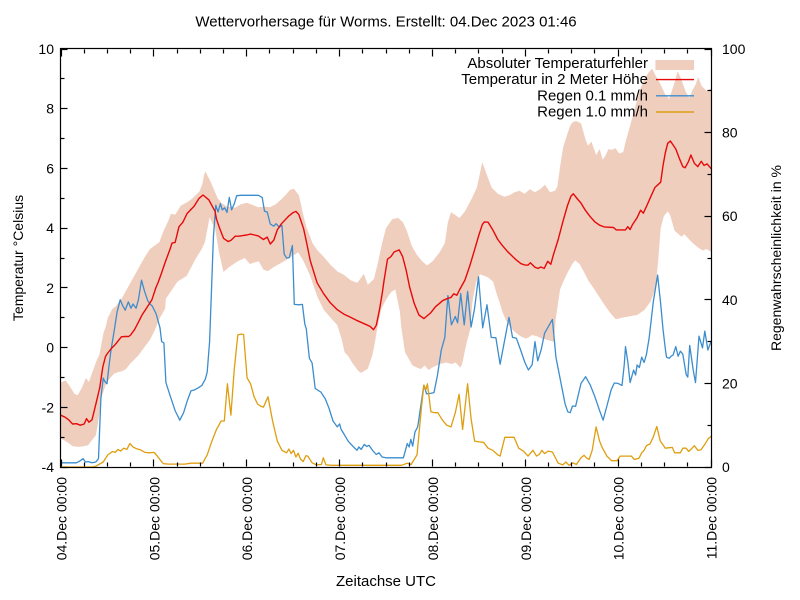 The height and width of the screenshot is (600, 800). Describe the element at coordinates (247, 518) in the screenshot. I see `svg-text: 06.Dec 00:00` at that location.